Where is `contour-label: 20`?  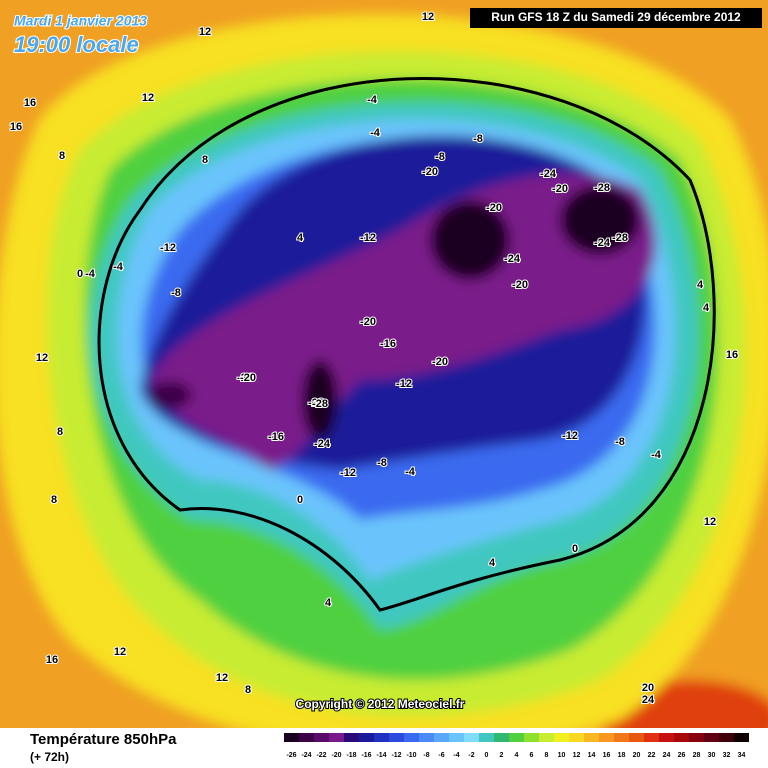
contour-label: 20 is located at coordinates (648, 688).